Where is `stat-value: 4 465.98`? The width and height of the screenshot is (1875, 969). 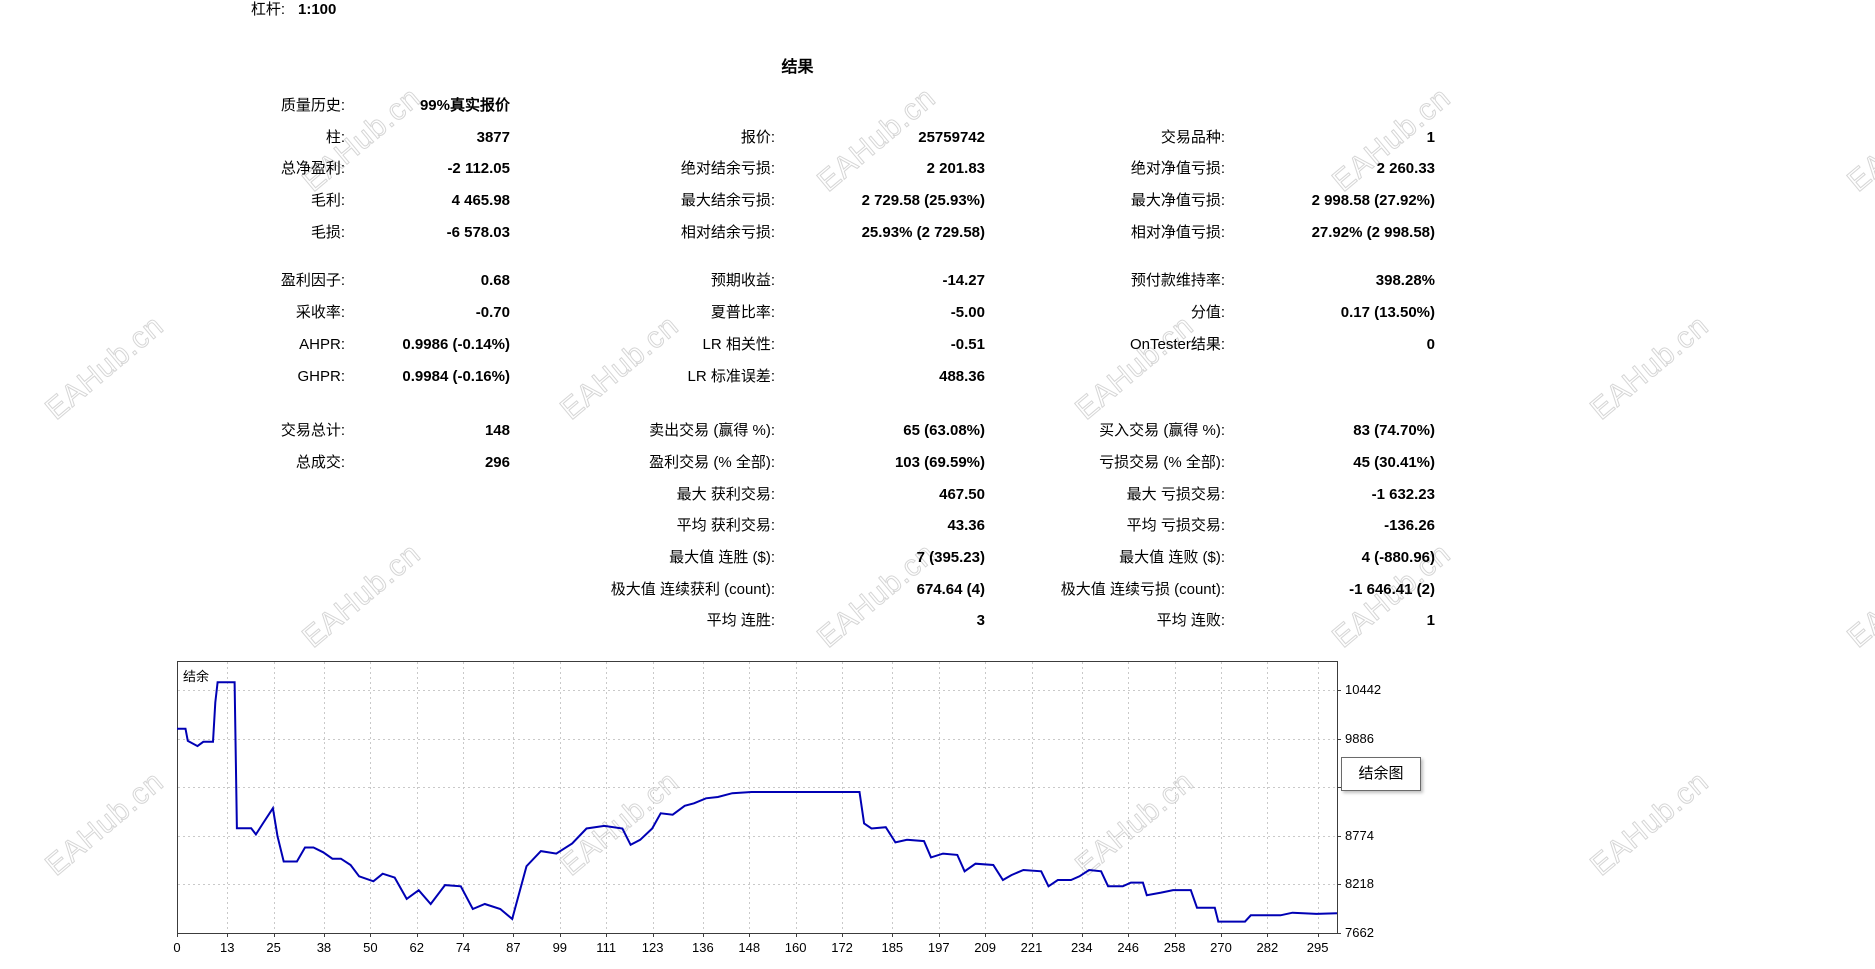
stat-value: 4 465.98 is located at coordinates (480, 201).